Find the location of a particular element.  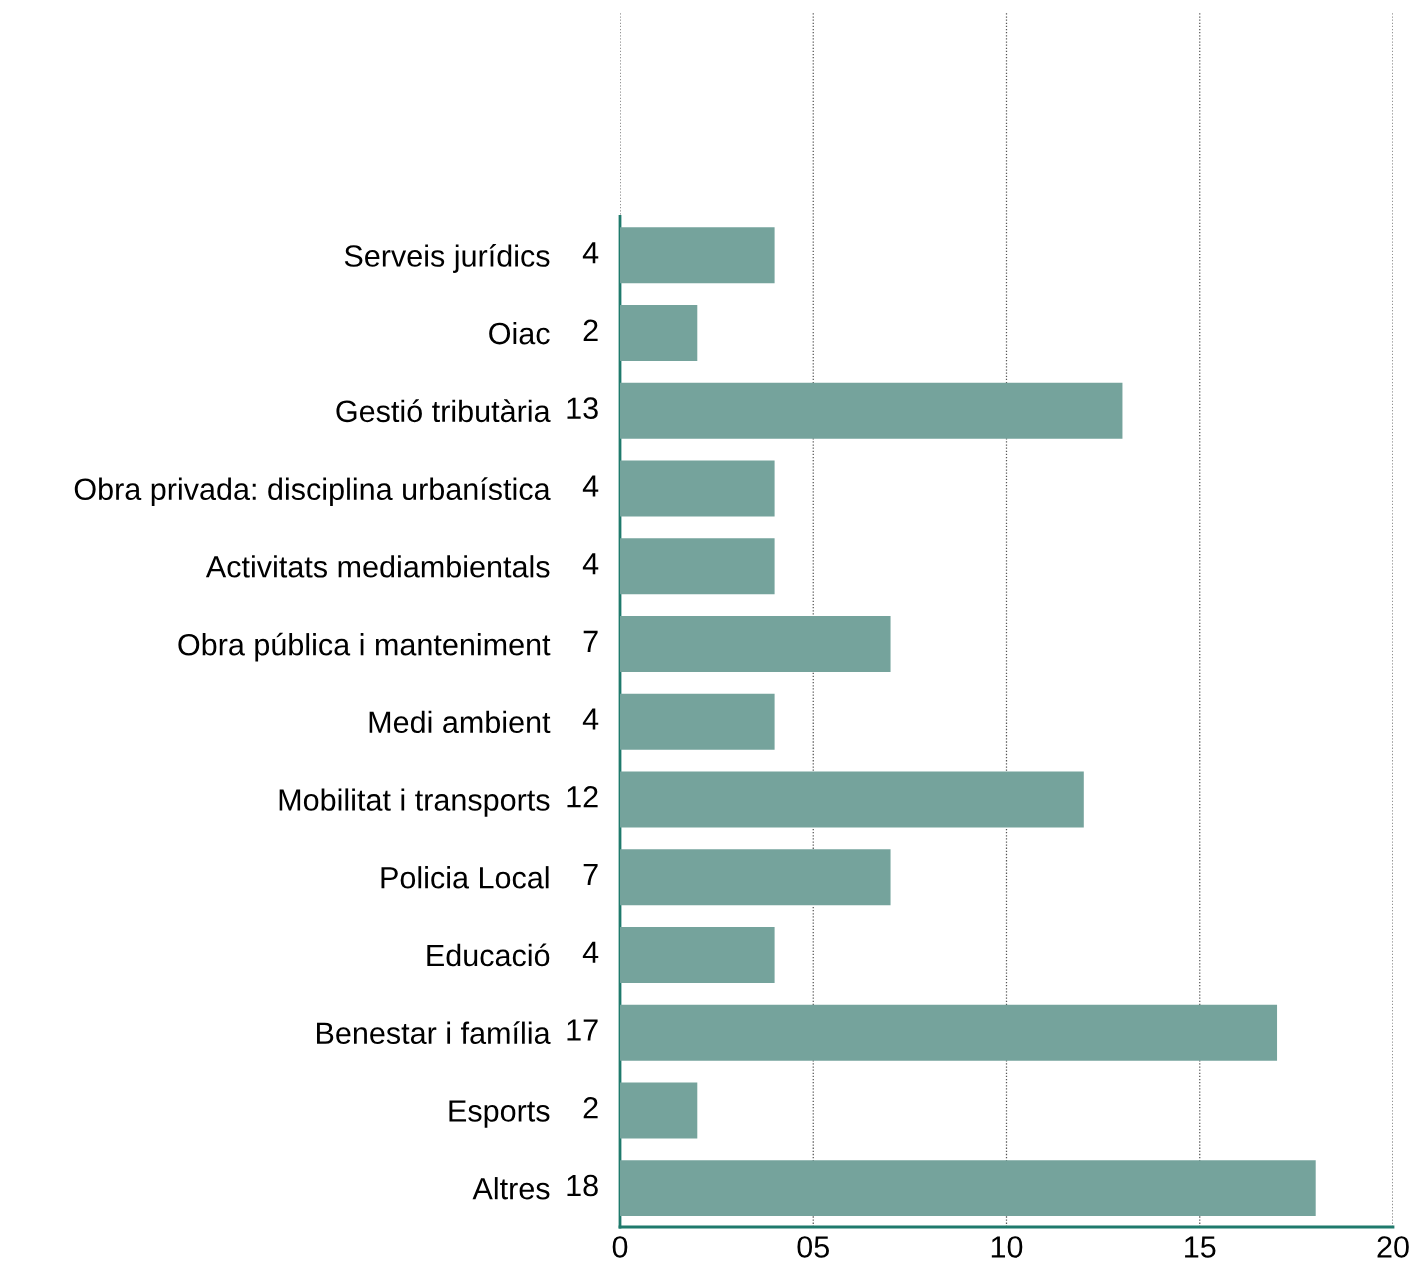

y-tick-label: Obra pública i manteniment is located at coordinates (364, 647).